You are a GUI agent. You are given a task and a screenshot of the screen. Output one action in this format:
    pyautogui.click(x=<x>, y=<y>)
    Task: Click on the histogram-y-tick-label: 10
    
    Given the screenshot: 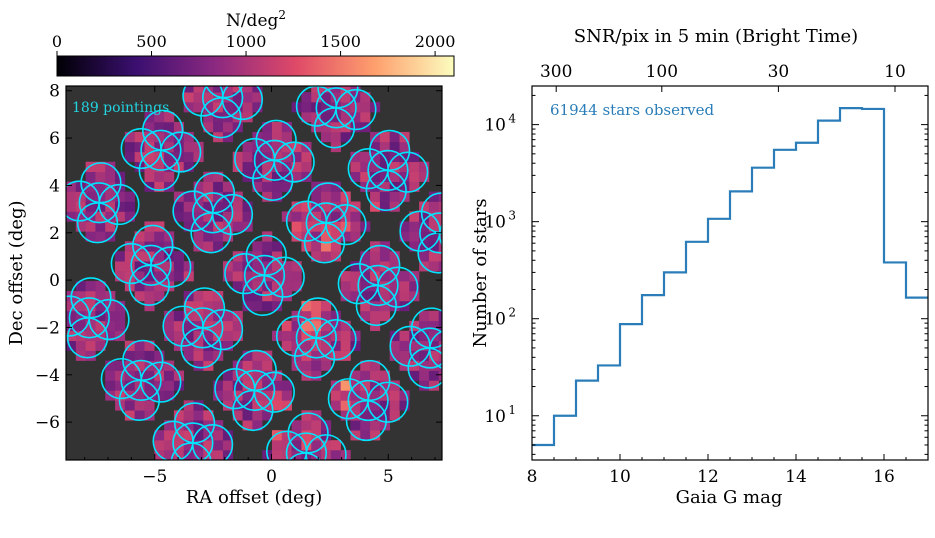 What is the action you would take?
    pyautogui.click(x=495, y=320)
    